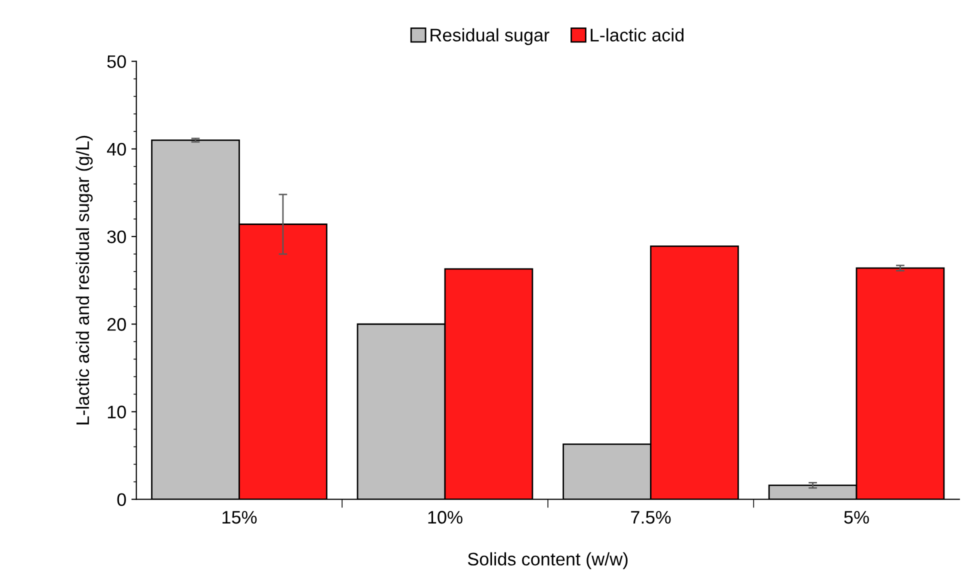 The width and height of the screenshot is (974, 584). Describe the element at coordinates (116, 324) in the screenshot. I see `y-tick-label: 20` at that location.